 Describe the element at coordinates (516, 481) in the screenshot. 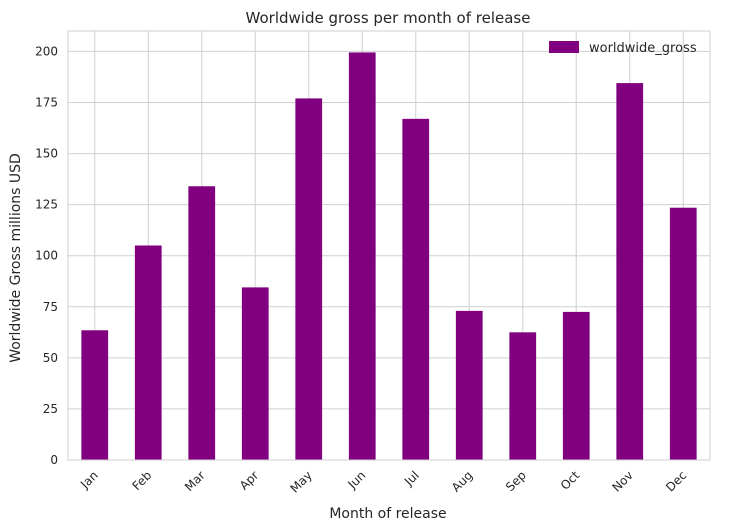

I see `x-tick-label: Sep` at that location.